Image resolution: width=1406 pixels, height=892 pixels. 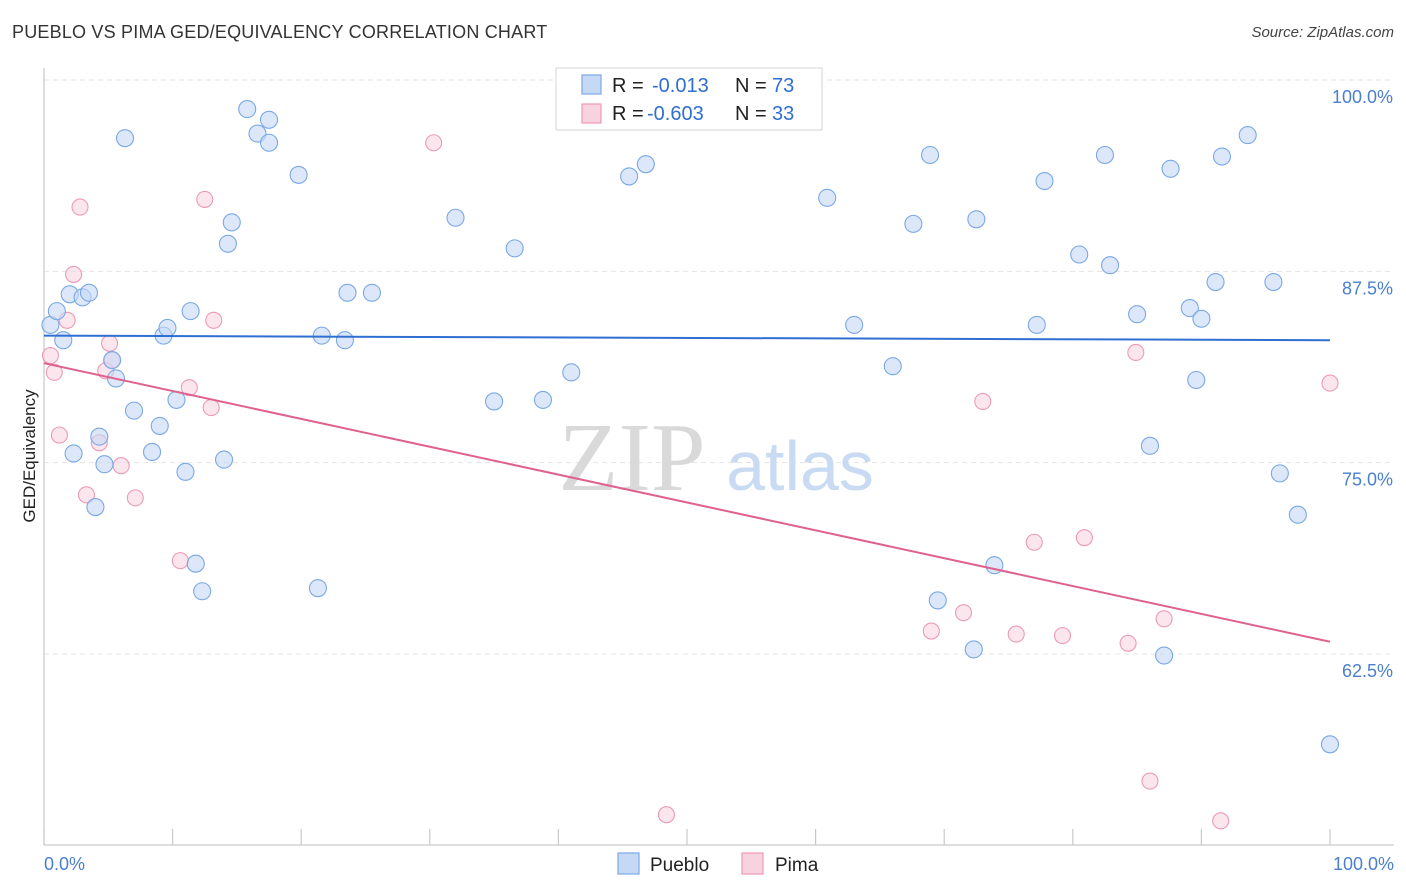 What do you see at coordinates (64, 864) in the screenshot?
I see `x-tick-label-min: 0.0%` at bounding box center [64, 864].